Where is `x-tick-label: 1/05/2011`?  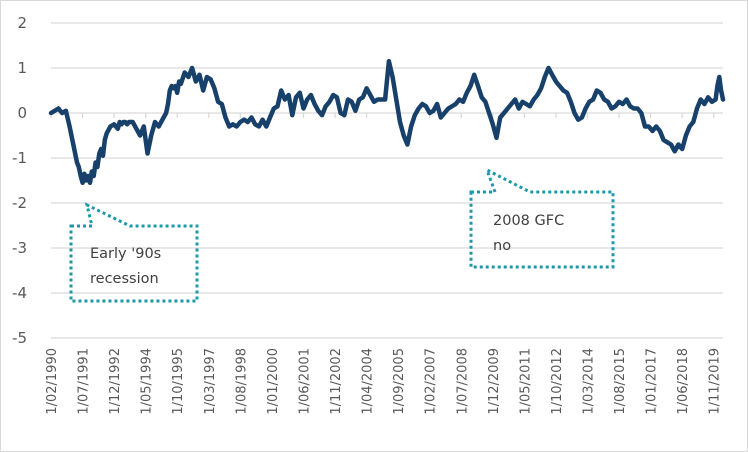
x-tick-label: 1/05/2011 is located at coordinates (525, 381).